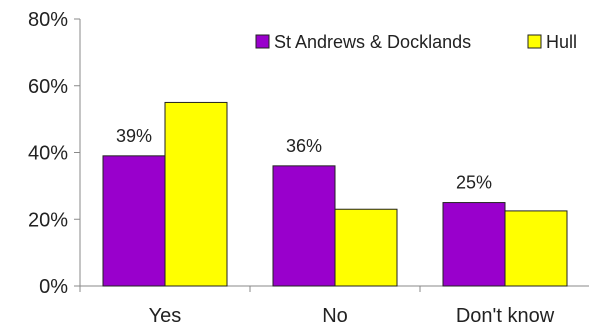 This screenshot has width=589, height=332. Describe the element at coordinates (48, 220) in the screenshot. I see `y-tick-label: 20%` at that location.